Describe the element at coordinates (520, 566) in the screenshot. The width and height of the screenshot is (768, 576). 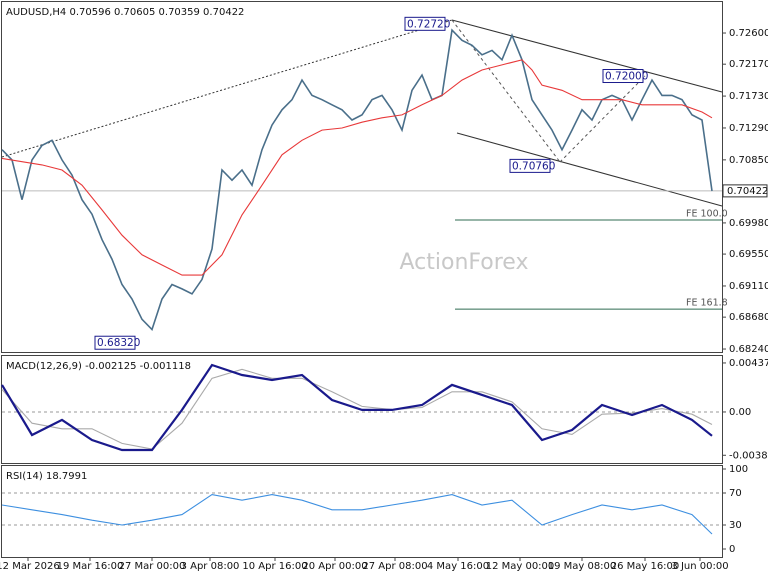
I see `x-tick-label: 12 May 00:00` at that location.